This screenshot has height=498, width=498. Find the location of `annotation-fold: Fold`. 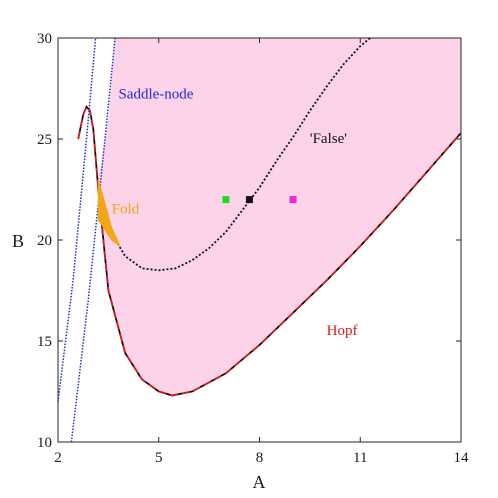

annotation-fold: Fold is located at coordinates (126, 210).